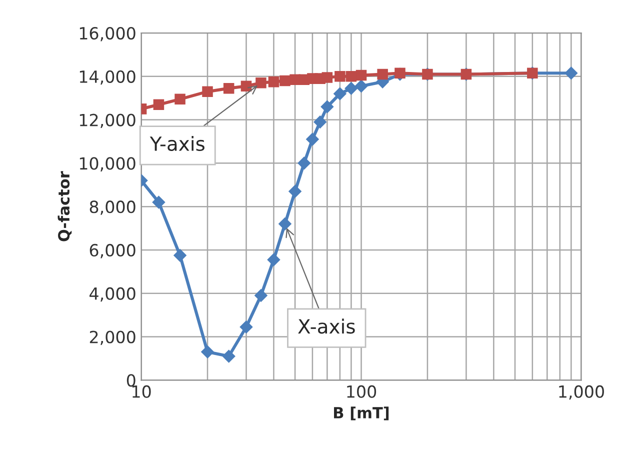  Describe the element at coordinates (361, 391) in the screenshot. I see `x-tick-label: 100` at that location.